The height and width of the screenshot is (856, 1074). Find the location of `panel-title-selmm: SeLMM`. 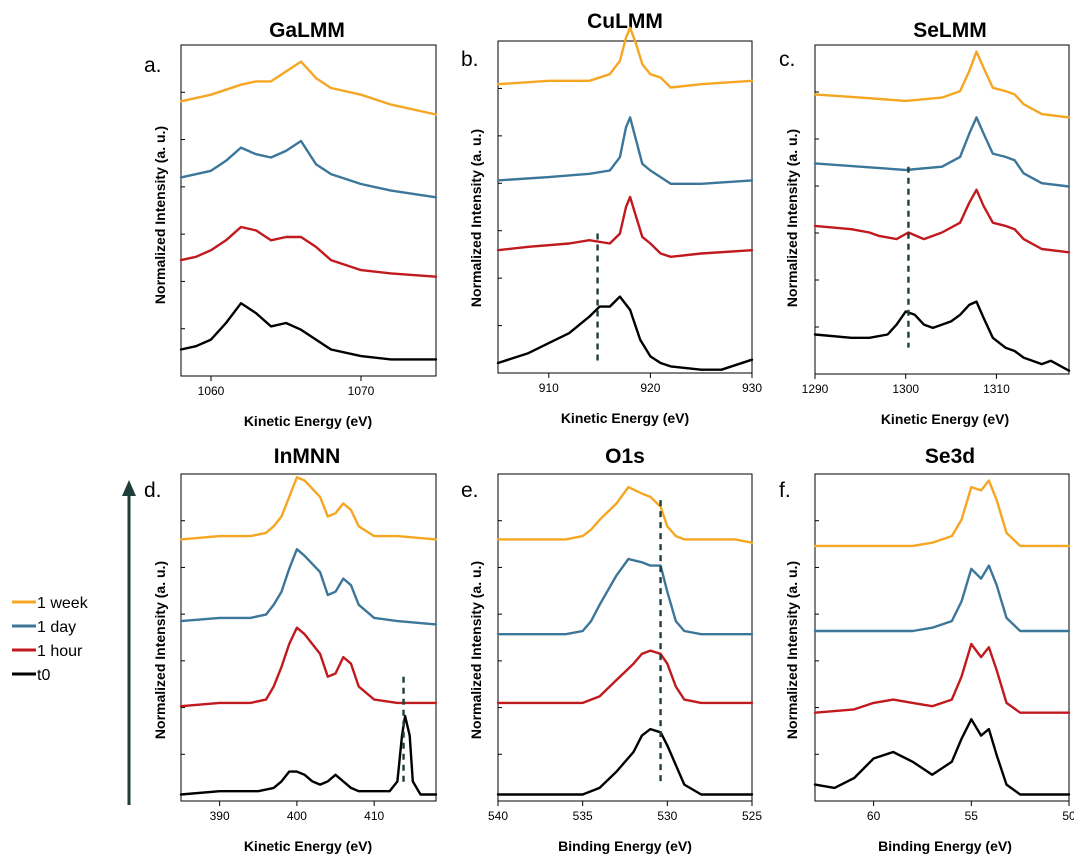

panel-title-selmm: SeLMM is located at coordinates (950, 30).